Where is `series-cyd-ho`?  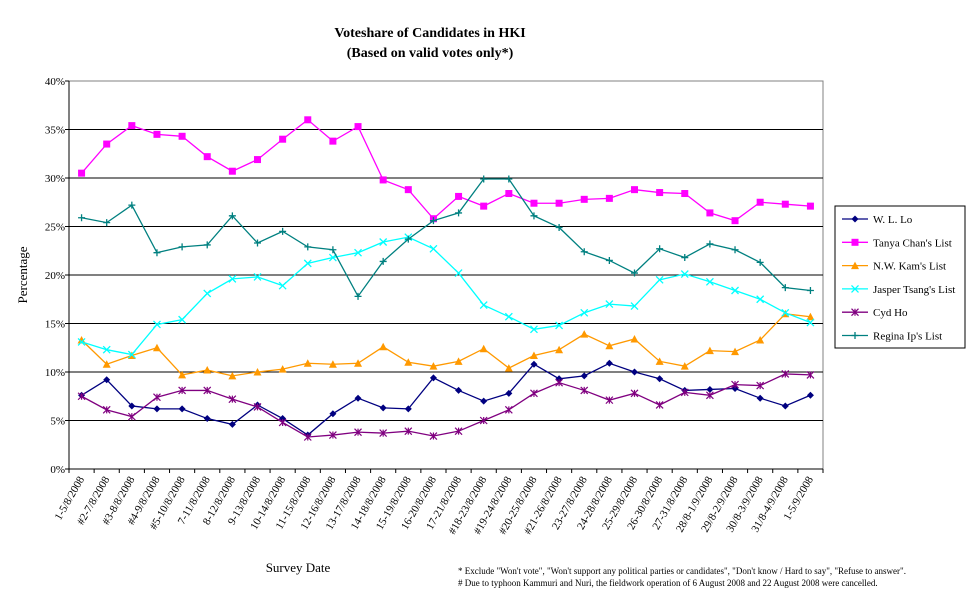 series-cyd-ho is located at coordinates (446, 405).